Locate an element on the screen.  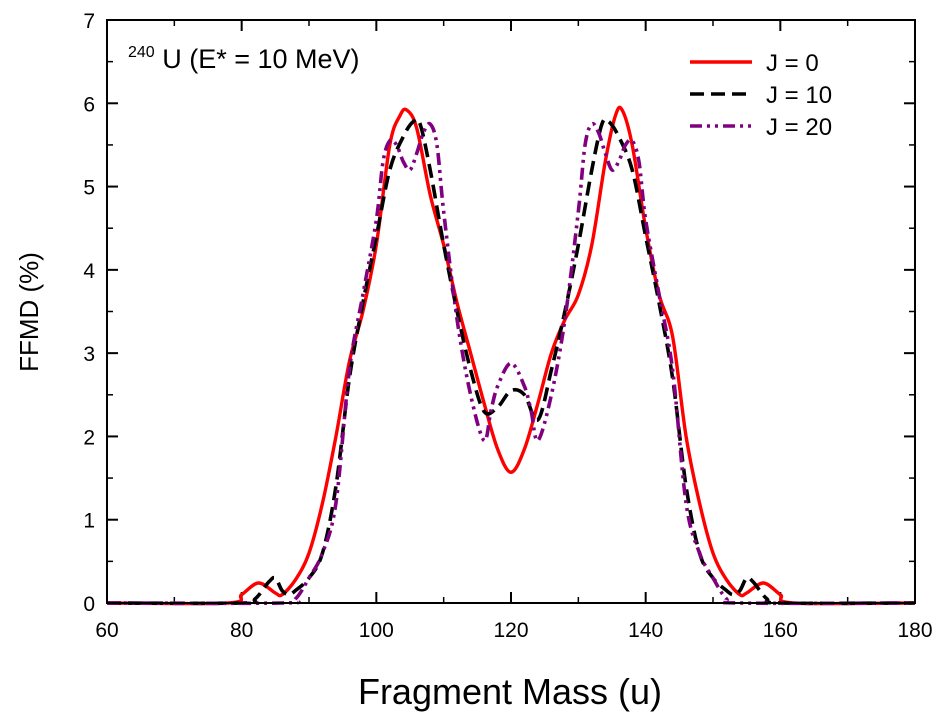
y-tick-label: 2 is located at coordinates (89, 437).